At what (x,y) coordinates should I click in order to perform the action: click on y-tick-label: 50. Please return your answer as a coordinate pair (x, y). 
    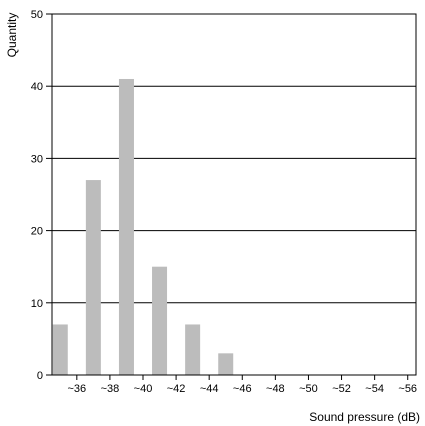
    Looking at the image, I should click on (37, 15).